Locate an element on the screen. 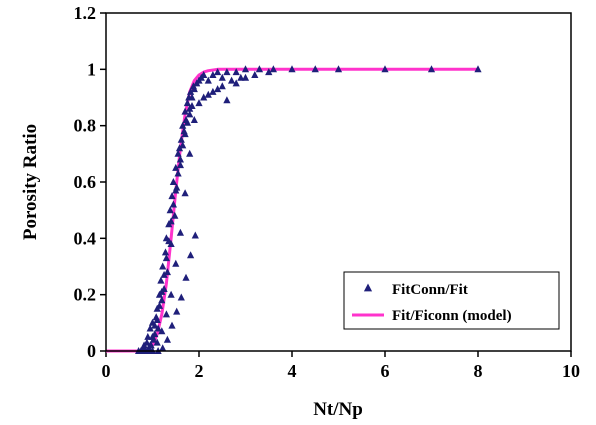 The height and width of the screenshot is (425, 596). y-tick-label: 0 is located at coordinates (91, 351).